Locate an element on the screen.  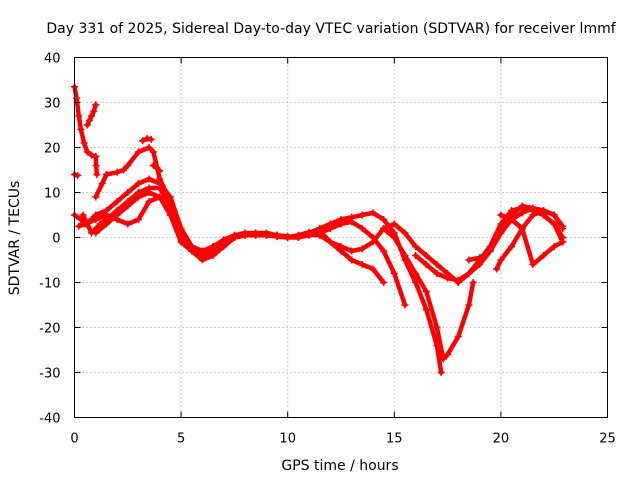
x-tick-label: 0 is located at coordinates (74, 439).